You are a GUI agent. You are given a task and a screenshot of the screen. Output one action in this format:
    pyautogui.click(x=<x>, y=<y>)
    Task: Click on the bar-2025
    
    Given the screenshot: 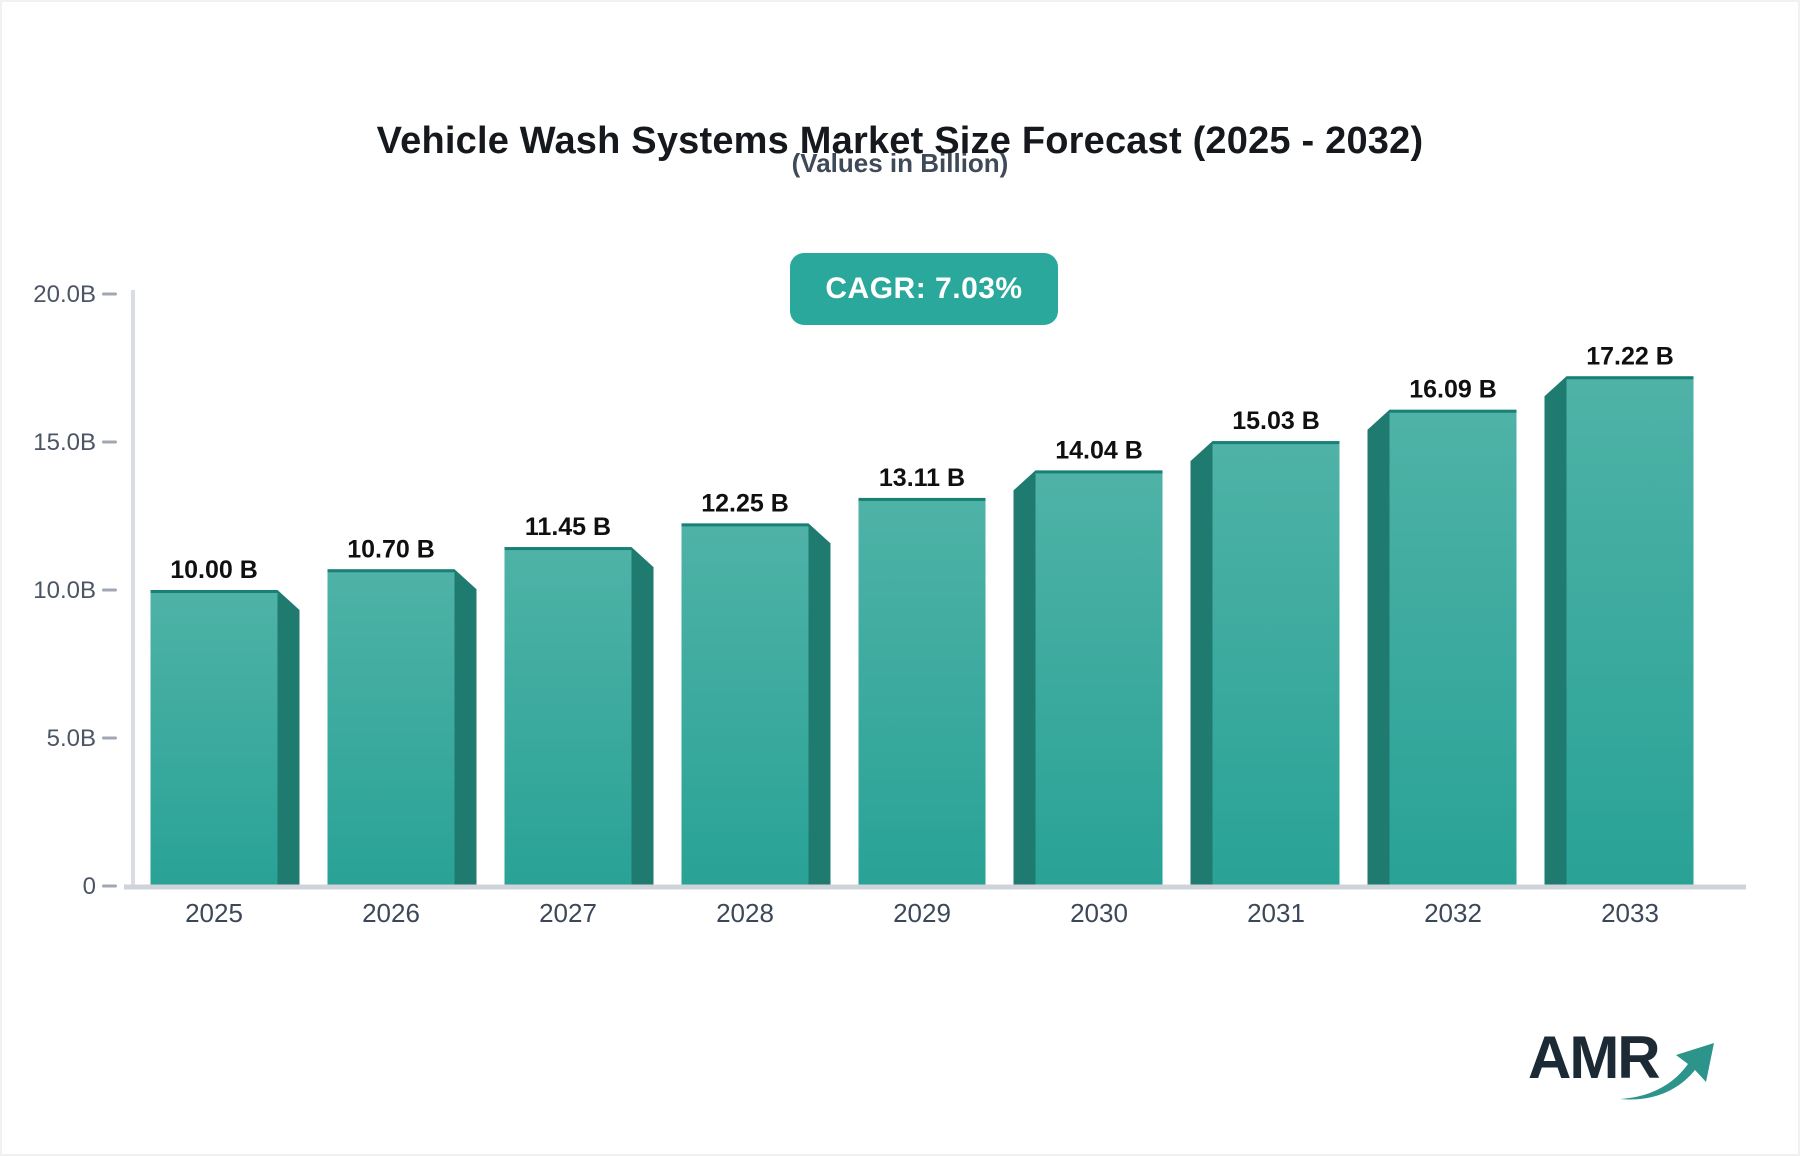 What is the action you would take?
    pyautogui.click(x=214, y=738)
    